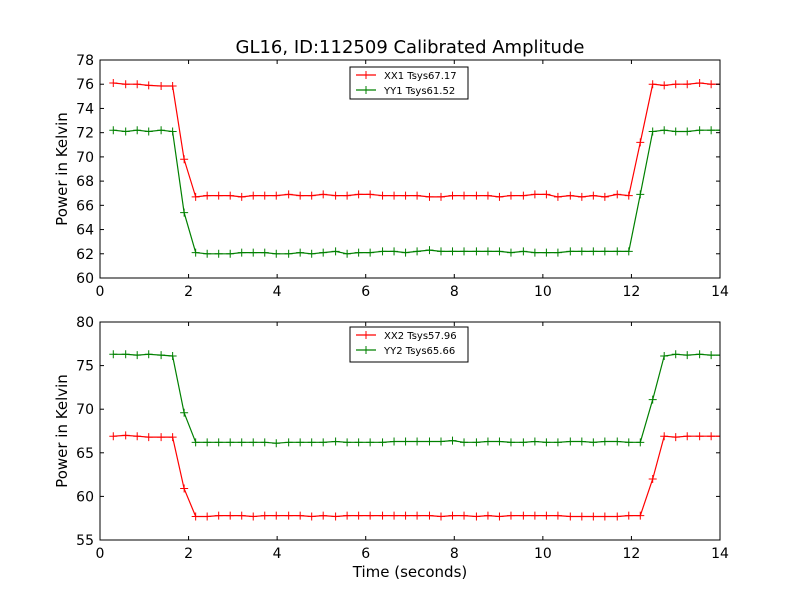 Image resolution: width=800 pixels, height=604 pixels. What do you see at coordinates (632, 292) in the screenshot?
I see `x-tick-label: 12` at bounding box center [632, 292].